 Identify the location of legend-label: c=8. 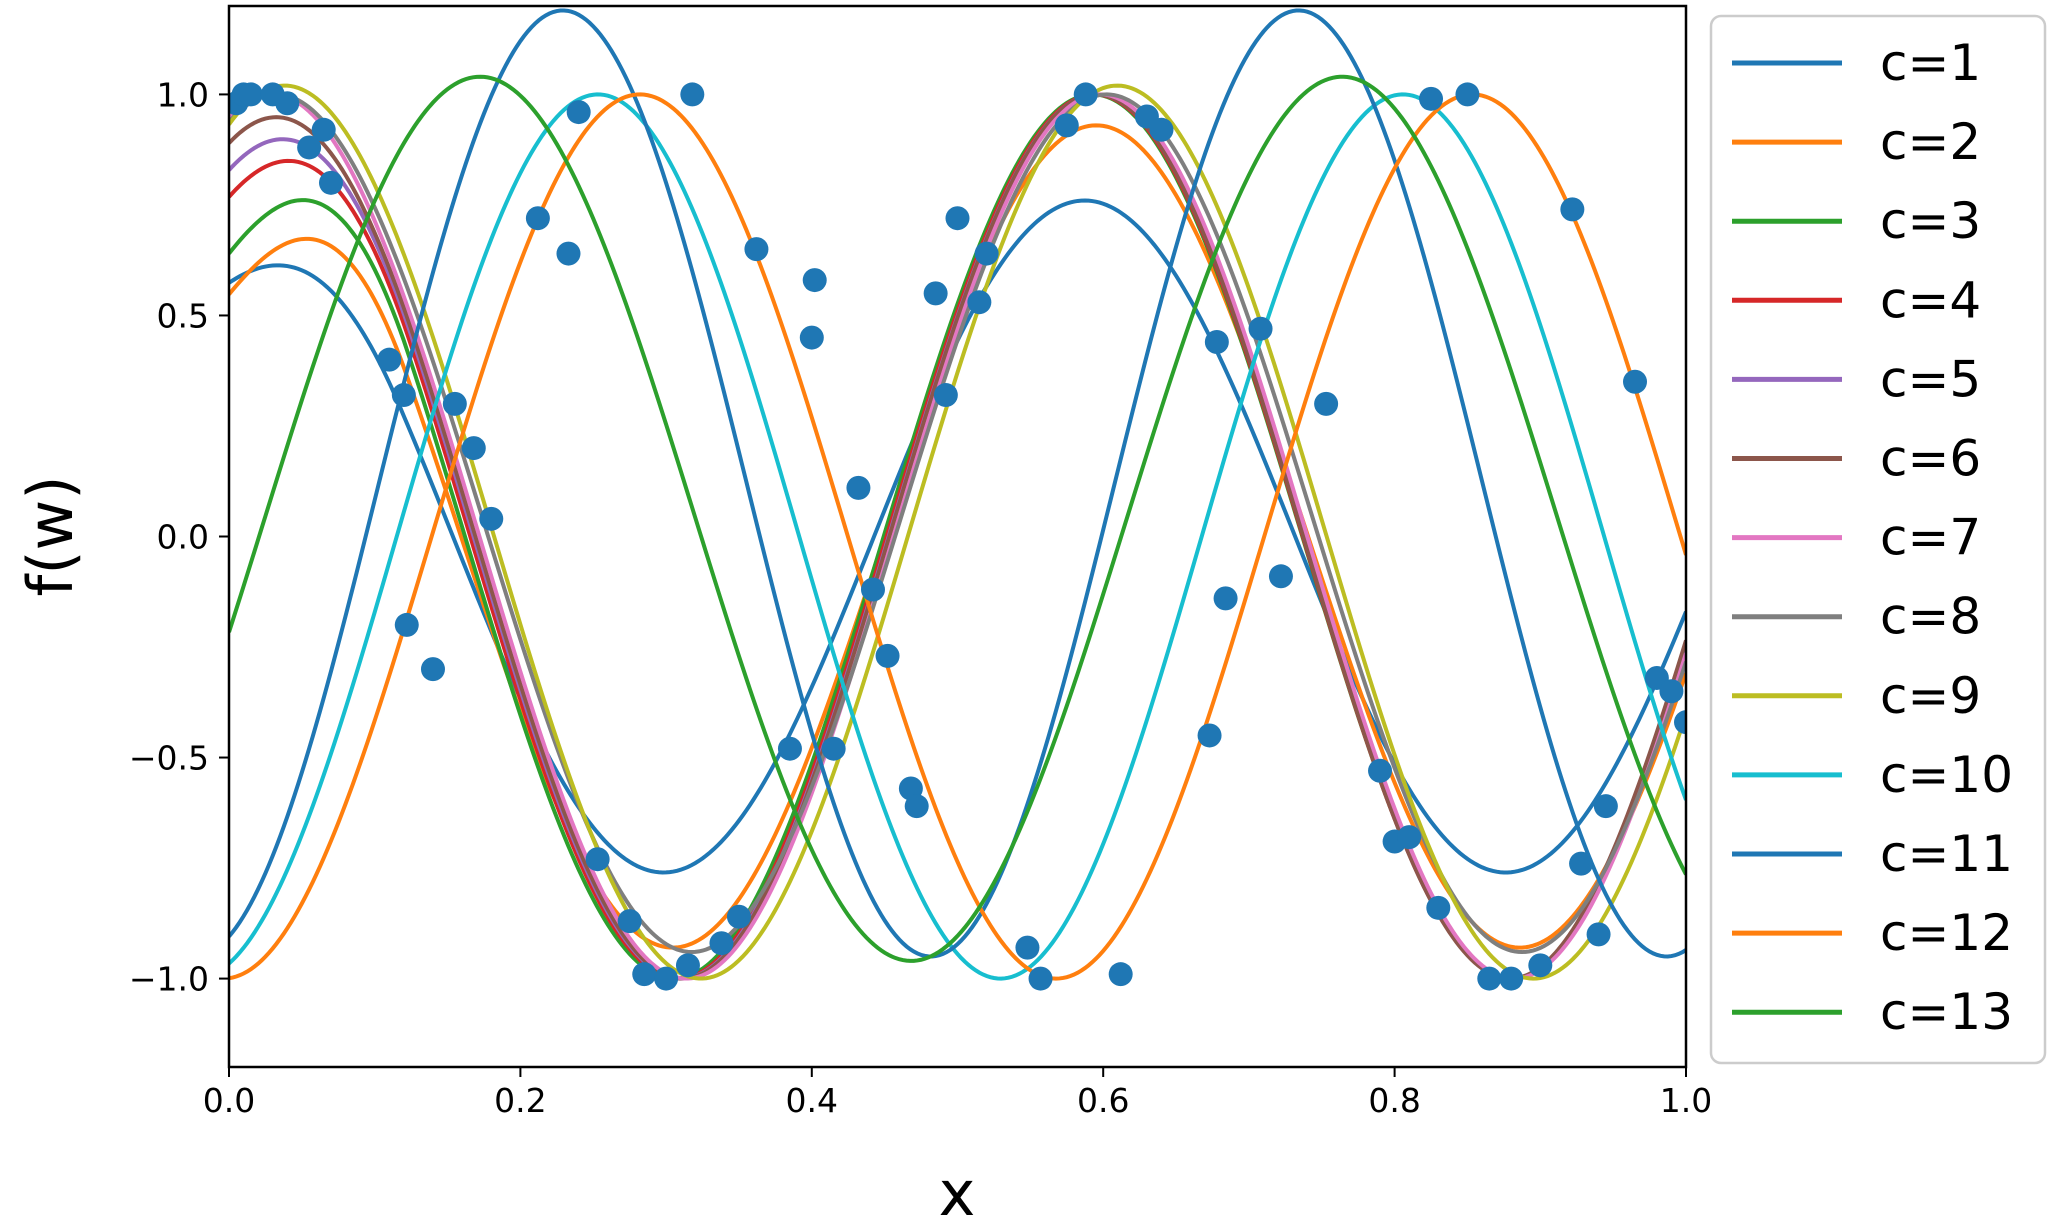
(1930, 617).